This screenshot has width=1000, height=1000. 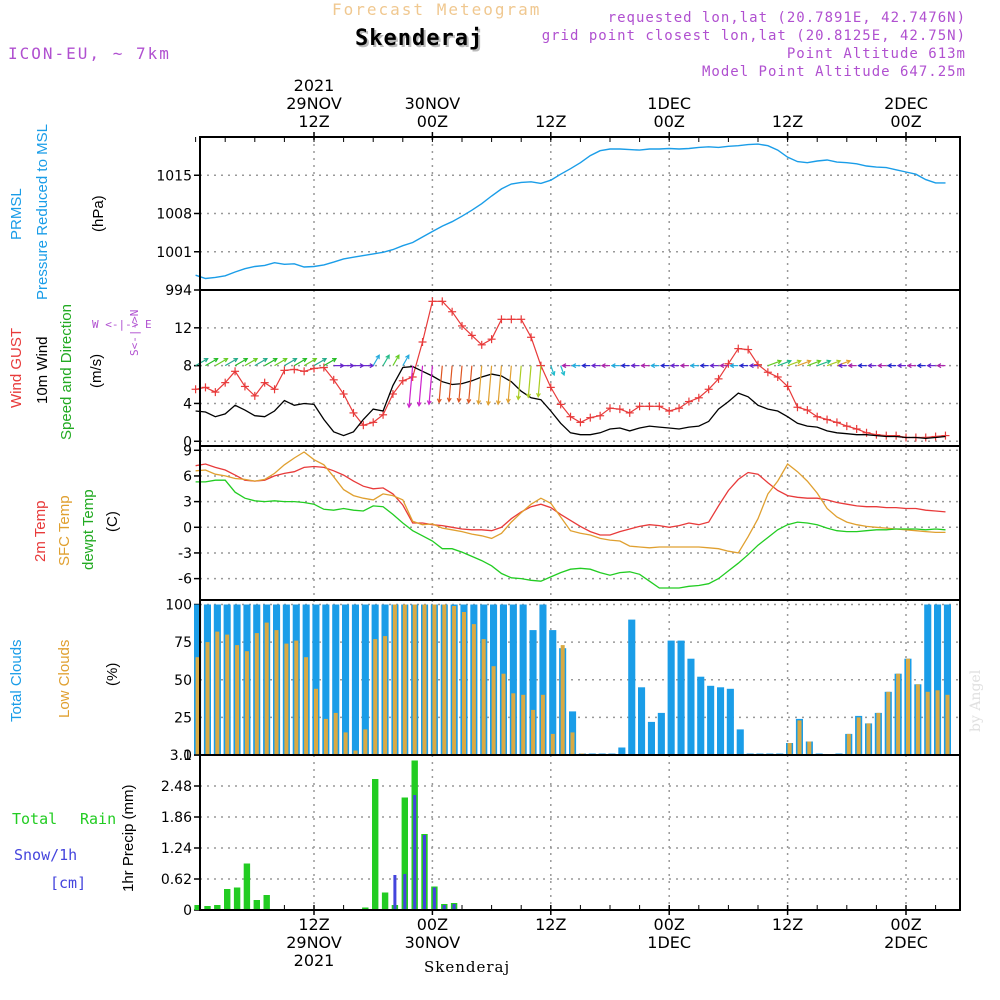 I want to click on precip-y-tick-label: 1.24, so click(x=176, y=849).